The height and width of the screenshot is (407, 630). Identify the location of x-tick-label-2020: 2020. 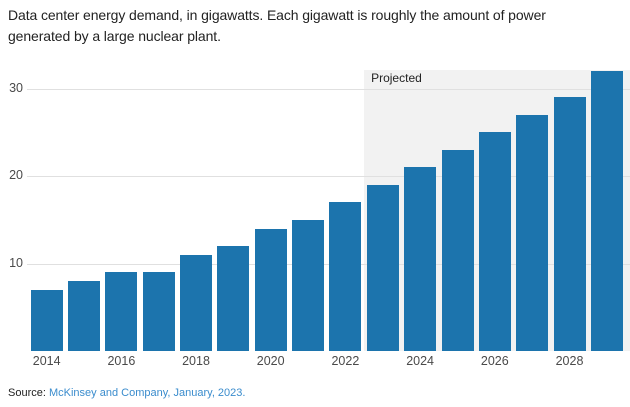
(270, 361).